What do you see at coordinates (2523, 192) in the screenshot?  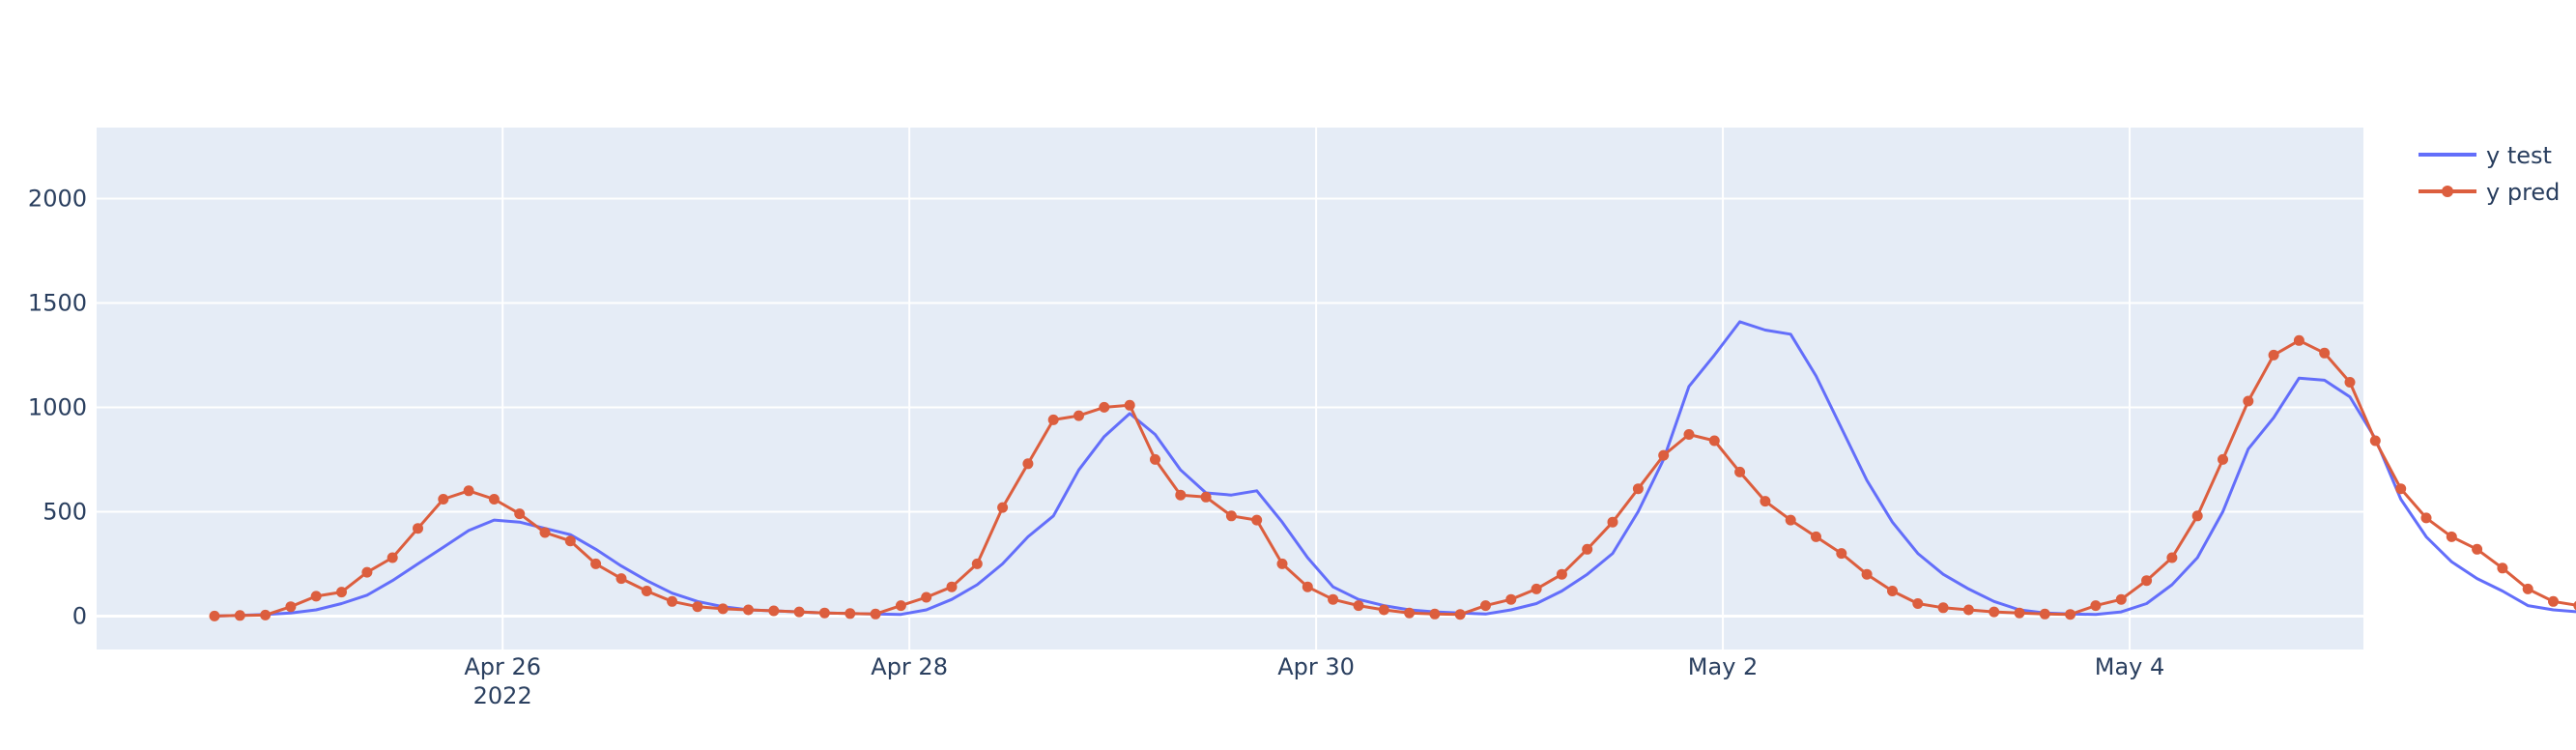 I see `legend-label-y-pred: y pred` at bounding box center [2523, 192].